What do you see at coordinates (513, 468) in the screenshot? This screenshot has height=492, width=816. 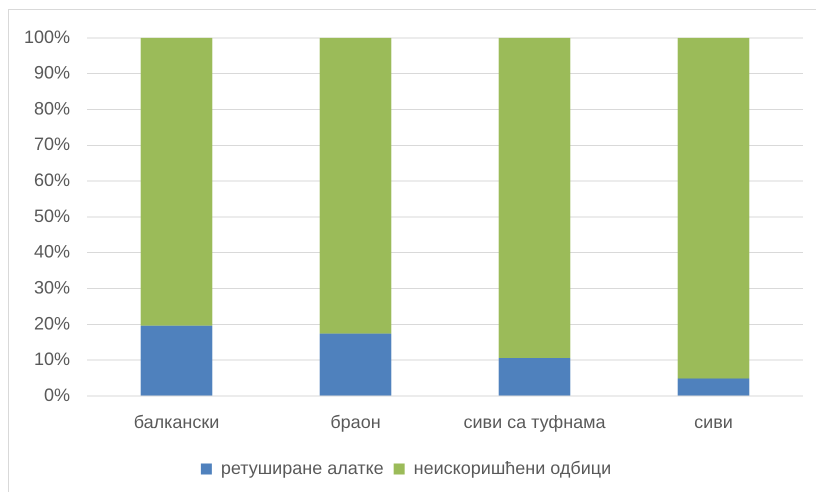 I see `legend-label: неискоришћени одбици` at bounding box center [513, 468].